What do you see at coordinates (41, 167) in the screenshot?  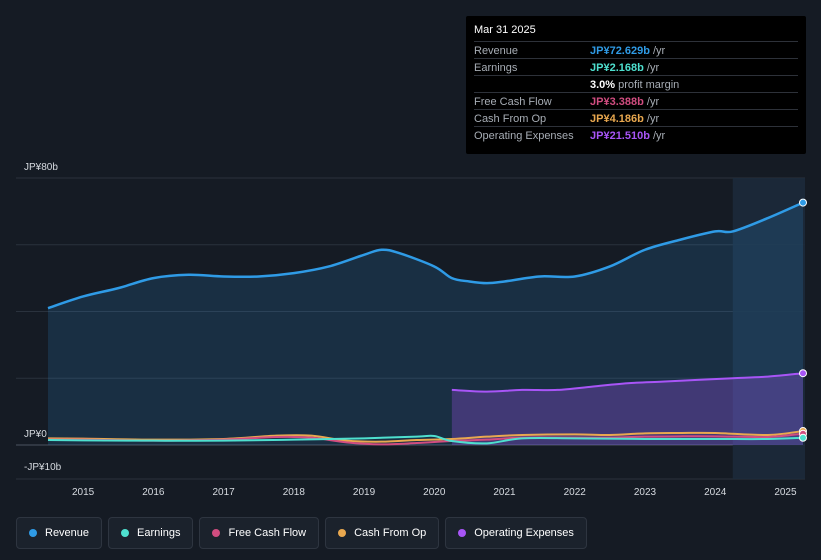 I see `y-axis-top-label: JP¥80b` at bounding box center [41, 167].